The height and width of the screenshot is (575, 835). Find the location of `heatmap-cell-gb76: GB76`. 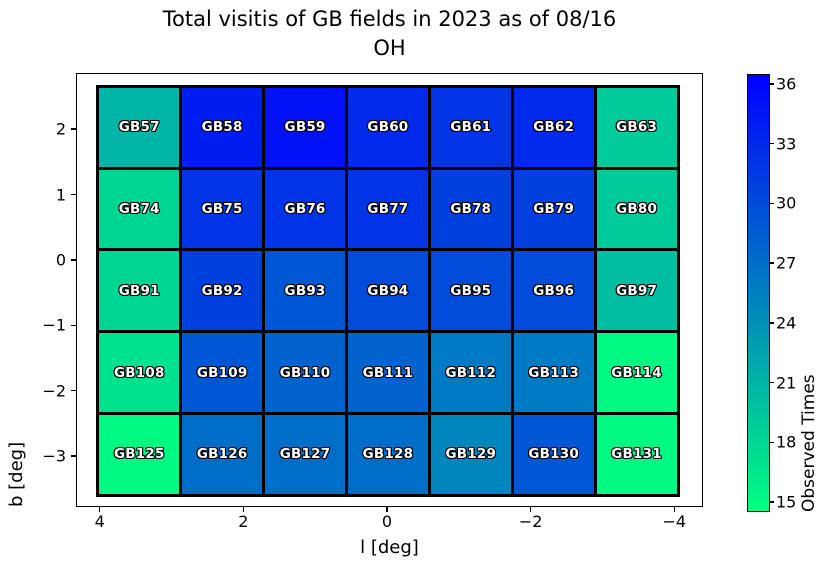

heatmap-cell-gb76: GB76 is located at coordinates (305, 209).